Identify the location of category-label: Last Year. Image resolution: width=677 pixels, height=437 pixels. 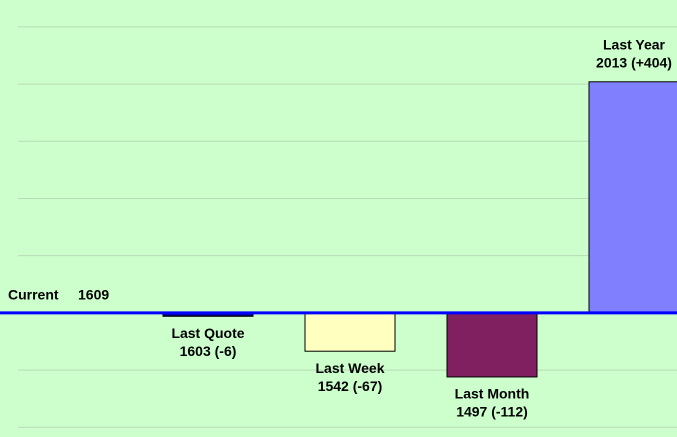
(634, 44).